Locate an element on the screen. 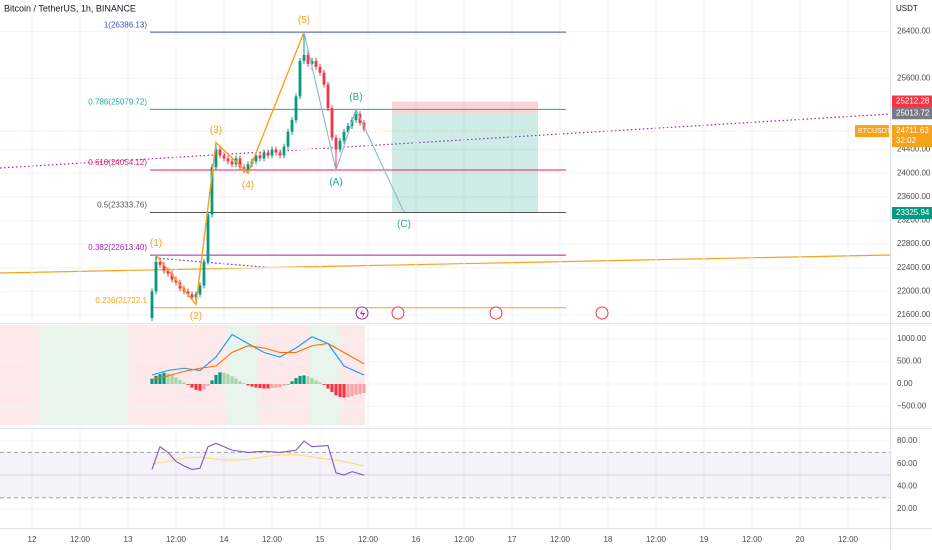 Image resolution: width=932 pixels, height=550 pixels. y-tick-label: 26400.00 is located at coordinates (914, 30).